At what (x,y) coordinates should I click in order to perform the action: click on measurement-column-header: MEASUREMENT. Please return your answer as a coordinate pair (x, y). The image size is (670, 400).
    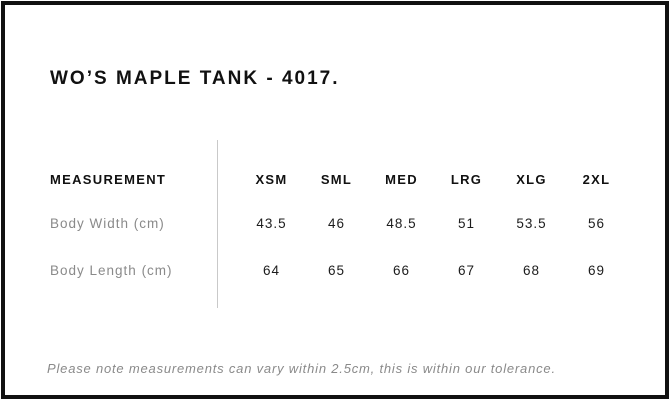
    Looking at the image, I should click on (108, 179).